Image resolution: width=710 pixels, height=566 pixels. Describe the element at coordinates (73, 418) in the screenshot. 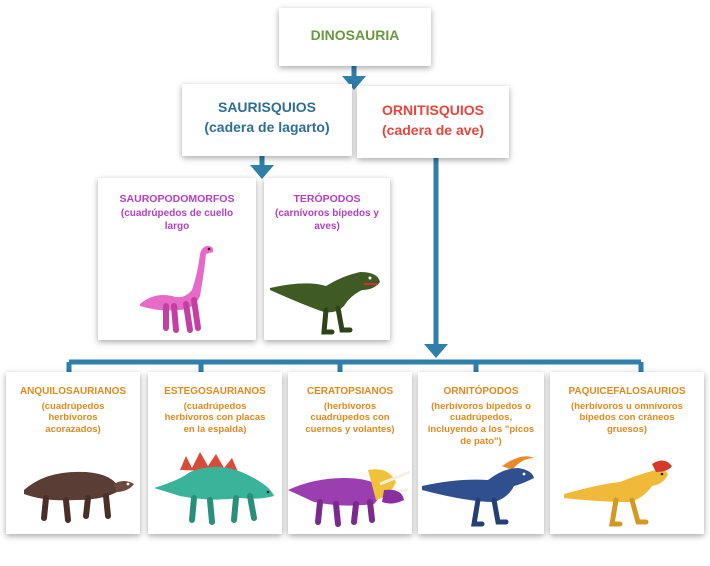

I see `ankylosaurs-subtitle: (cuadrúpedos herbívoros acorazados)` at that location.